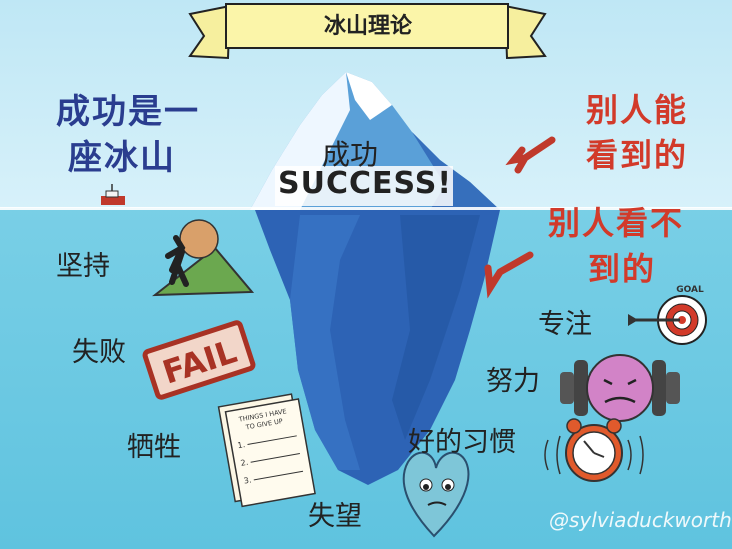 The height and width of the screenshot is (549, 732). Describe the element at coordinates (462, 442) in the screenshot. I see `label-good-habits: 好的习惯` at that location.